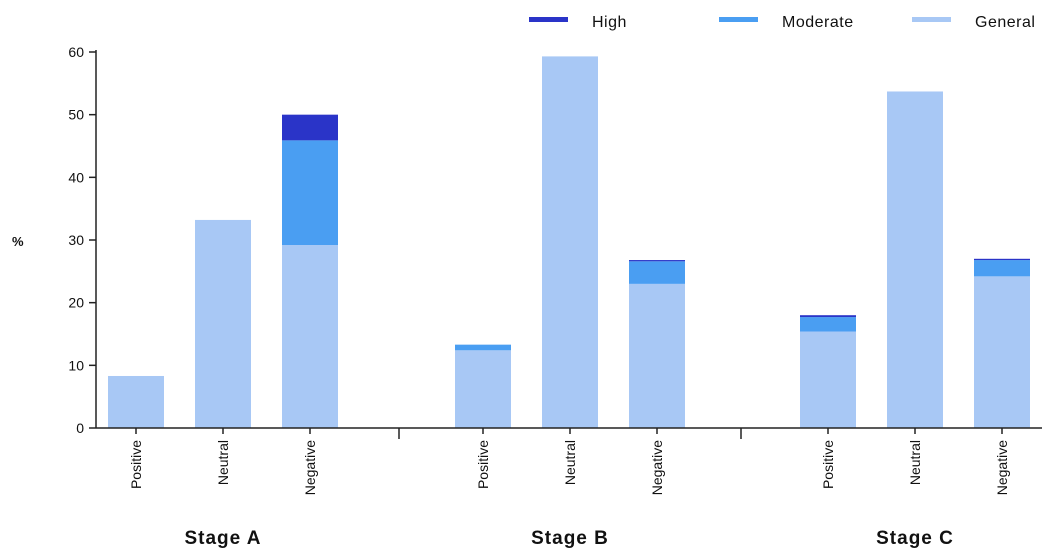 Image resolution: width=1051 pixels, height=550 pixels. I want to click on bar-stage-b-neutral-general, so click(570, 242).